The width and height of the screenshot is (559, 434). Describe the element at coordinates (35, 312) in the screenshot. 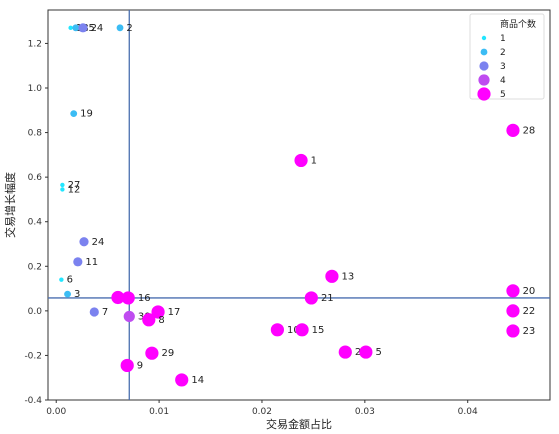

I see `y-tick-label: 0.0` at that location.